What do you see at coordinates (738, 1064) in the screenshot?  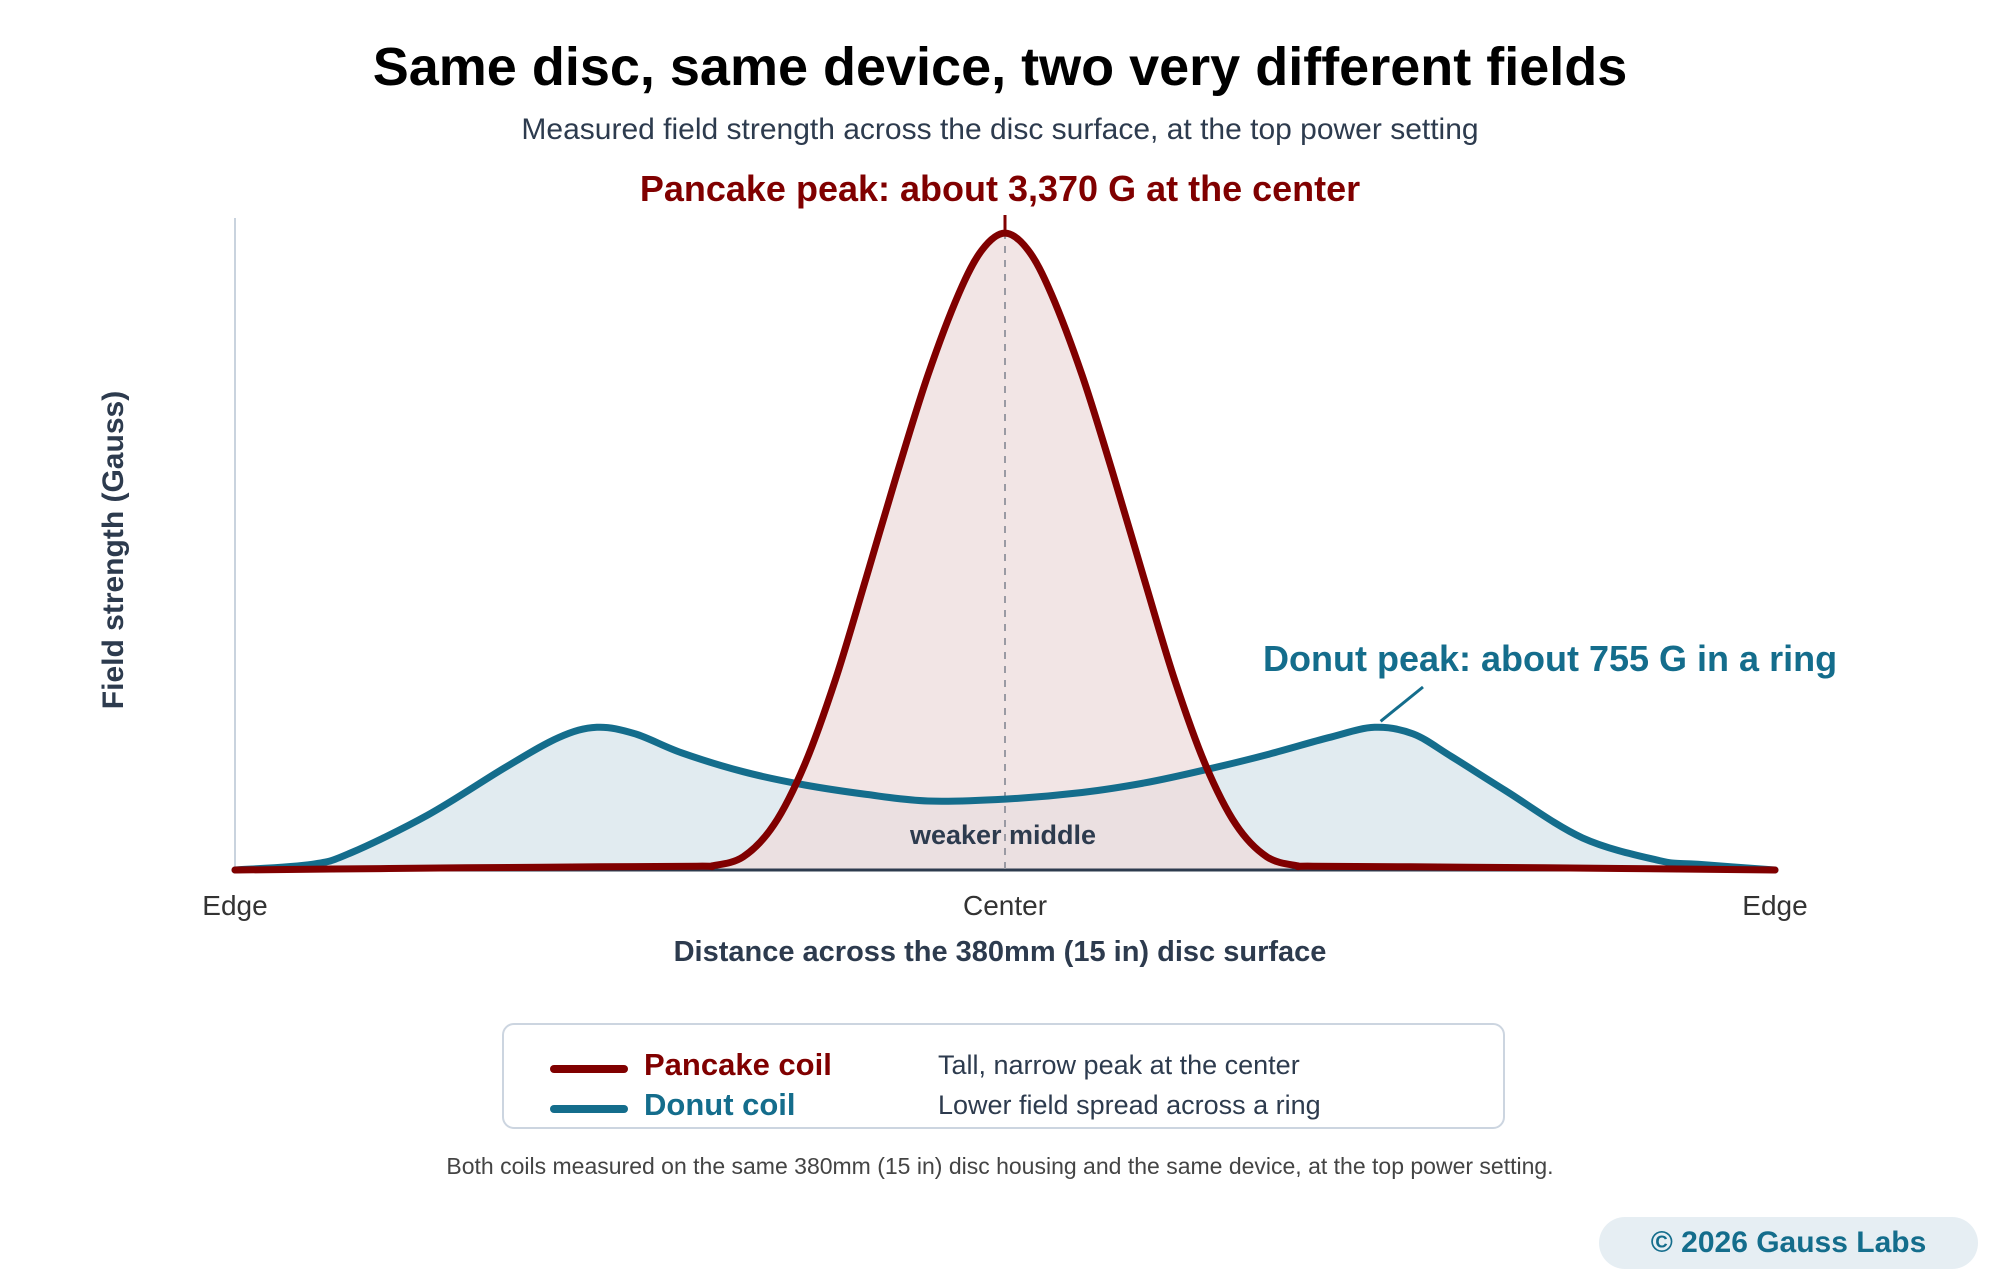 I see `legend-name: Pancake coil` at bounding box center [738, 1064].